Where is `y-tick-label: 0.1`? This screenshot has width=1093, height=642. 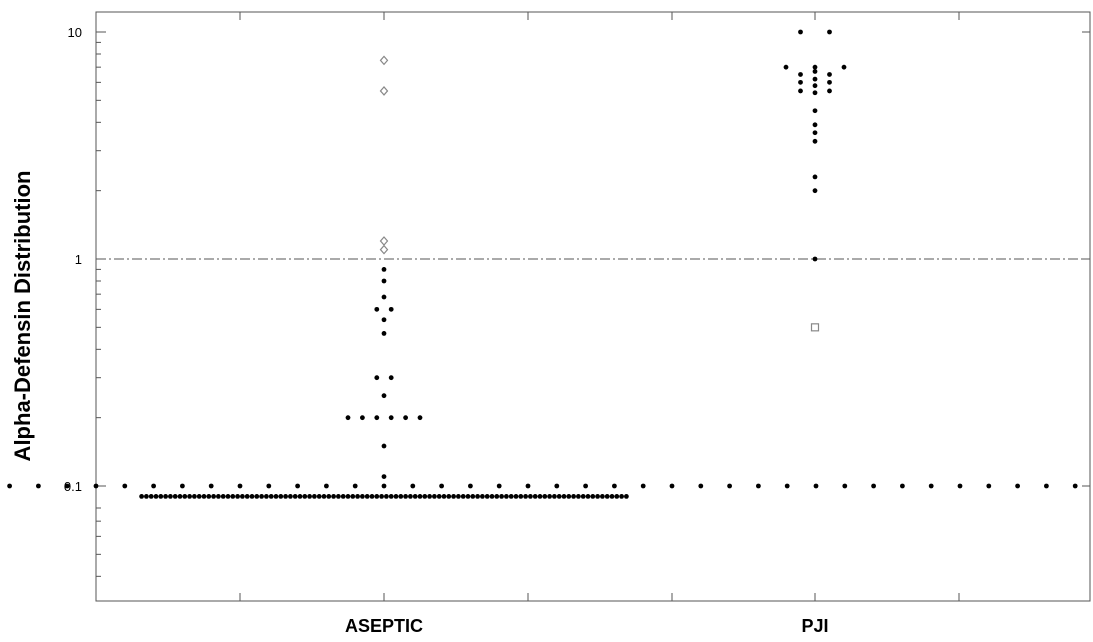 y-tick-label: 0.1 is located at coordinates (73, 486).